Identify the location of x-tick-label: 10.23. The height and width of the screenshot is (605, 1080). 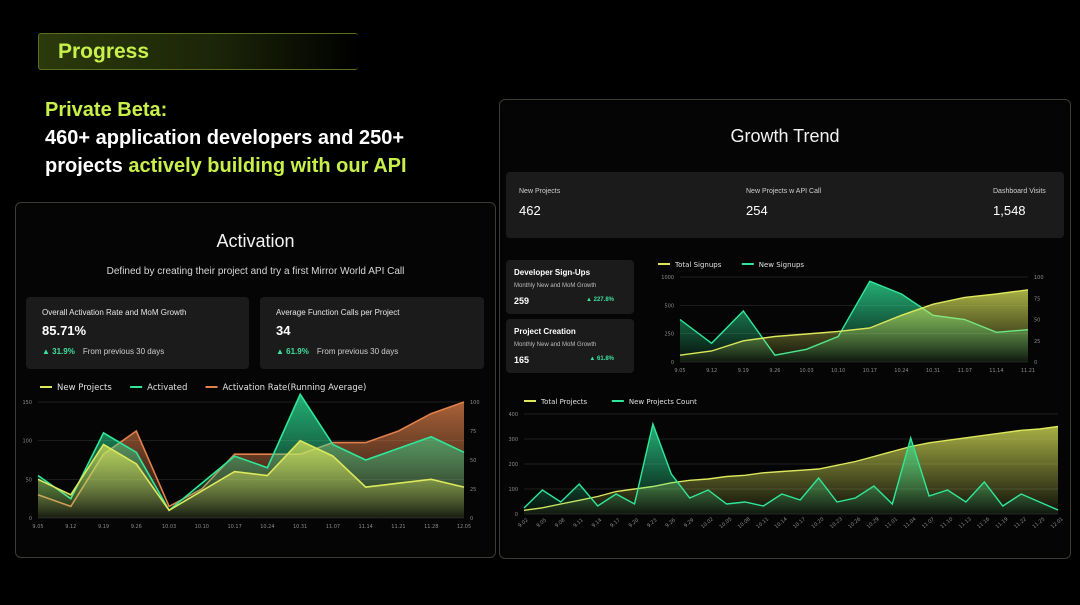
(836, 523).